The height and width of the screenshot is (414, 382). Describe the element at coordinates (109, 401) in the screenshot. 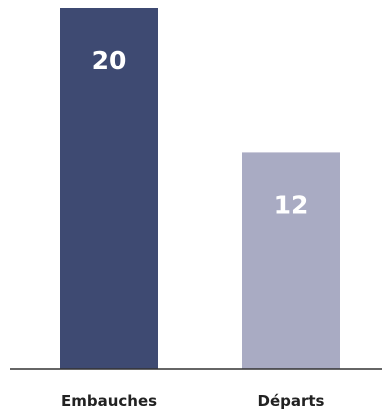

I see `category-label: Embauches` at that location.